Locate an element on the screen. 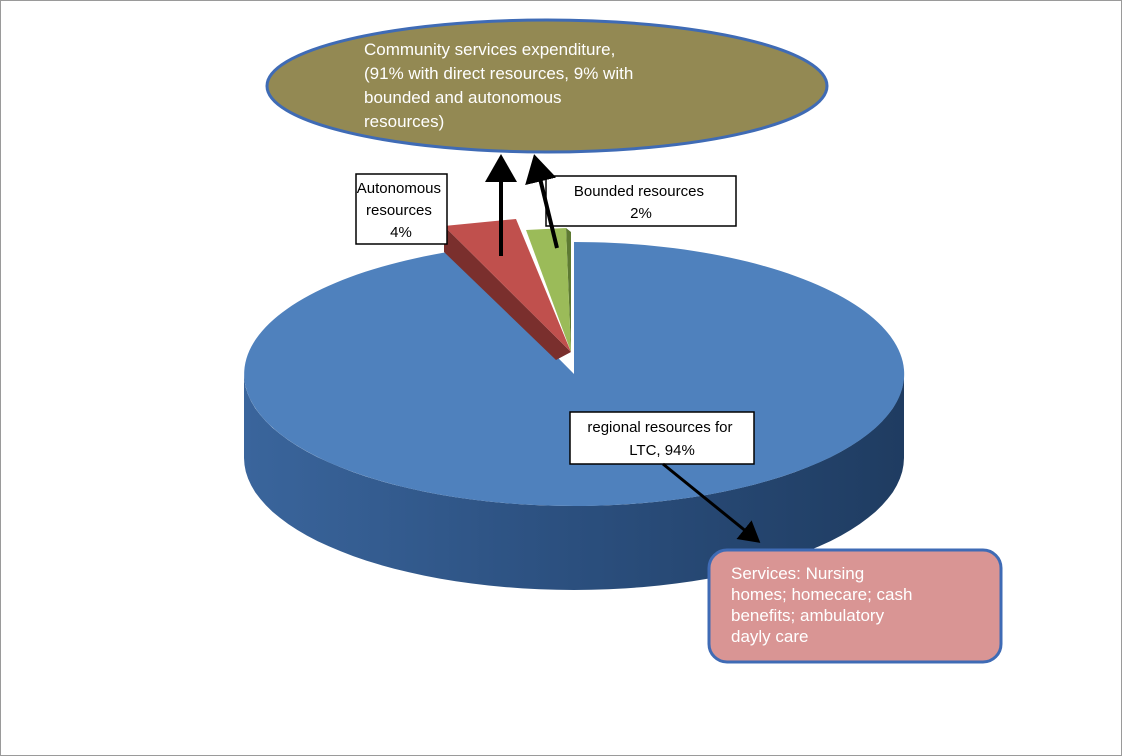 The image size is (1122, 756). pie-slice-bounded is located at coordinates (548, 290).